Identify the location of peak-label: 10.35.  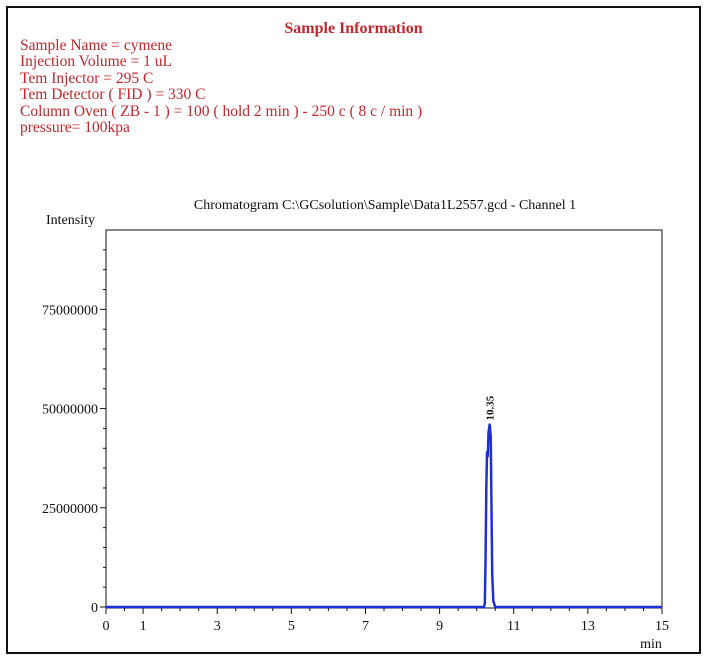
(491, 407).